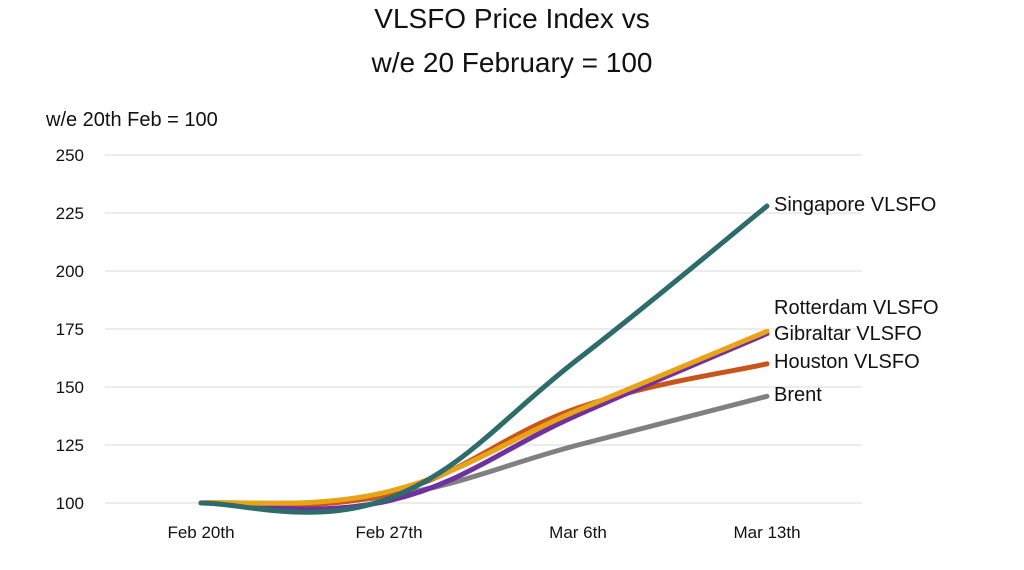 This screenshot has width=1024, height=570. I want to click on chart-title-line-1: VLSFO Price Index vs, so click(511, 18).